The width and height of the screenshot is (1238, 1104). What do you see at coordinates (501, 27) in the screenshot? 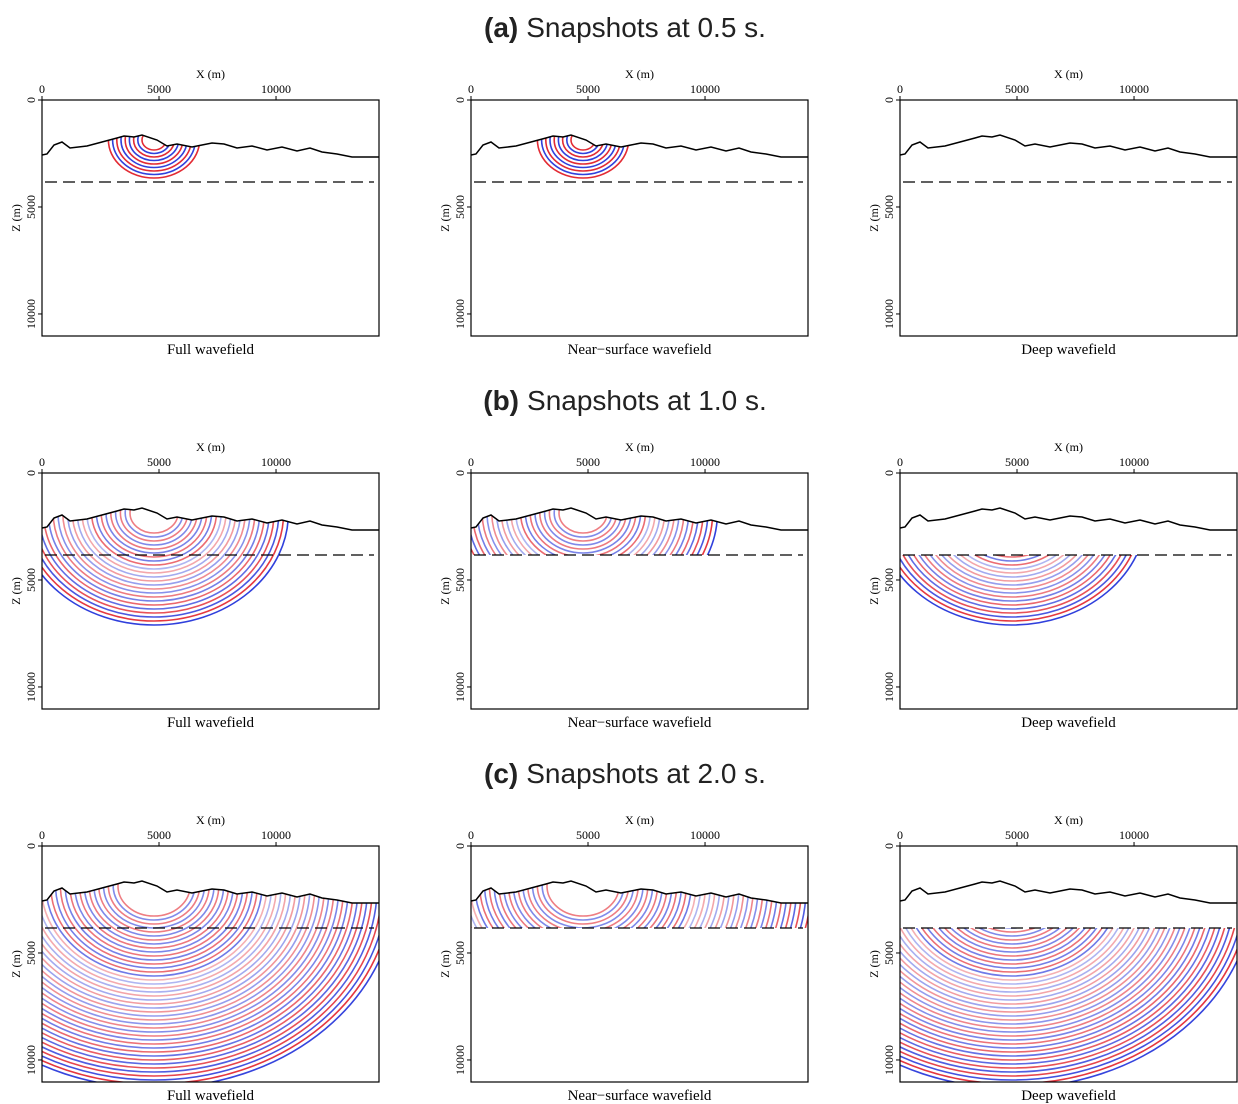
I see `row-label: (a)` at bounding box center [501, 27].